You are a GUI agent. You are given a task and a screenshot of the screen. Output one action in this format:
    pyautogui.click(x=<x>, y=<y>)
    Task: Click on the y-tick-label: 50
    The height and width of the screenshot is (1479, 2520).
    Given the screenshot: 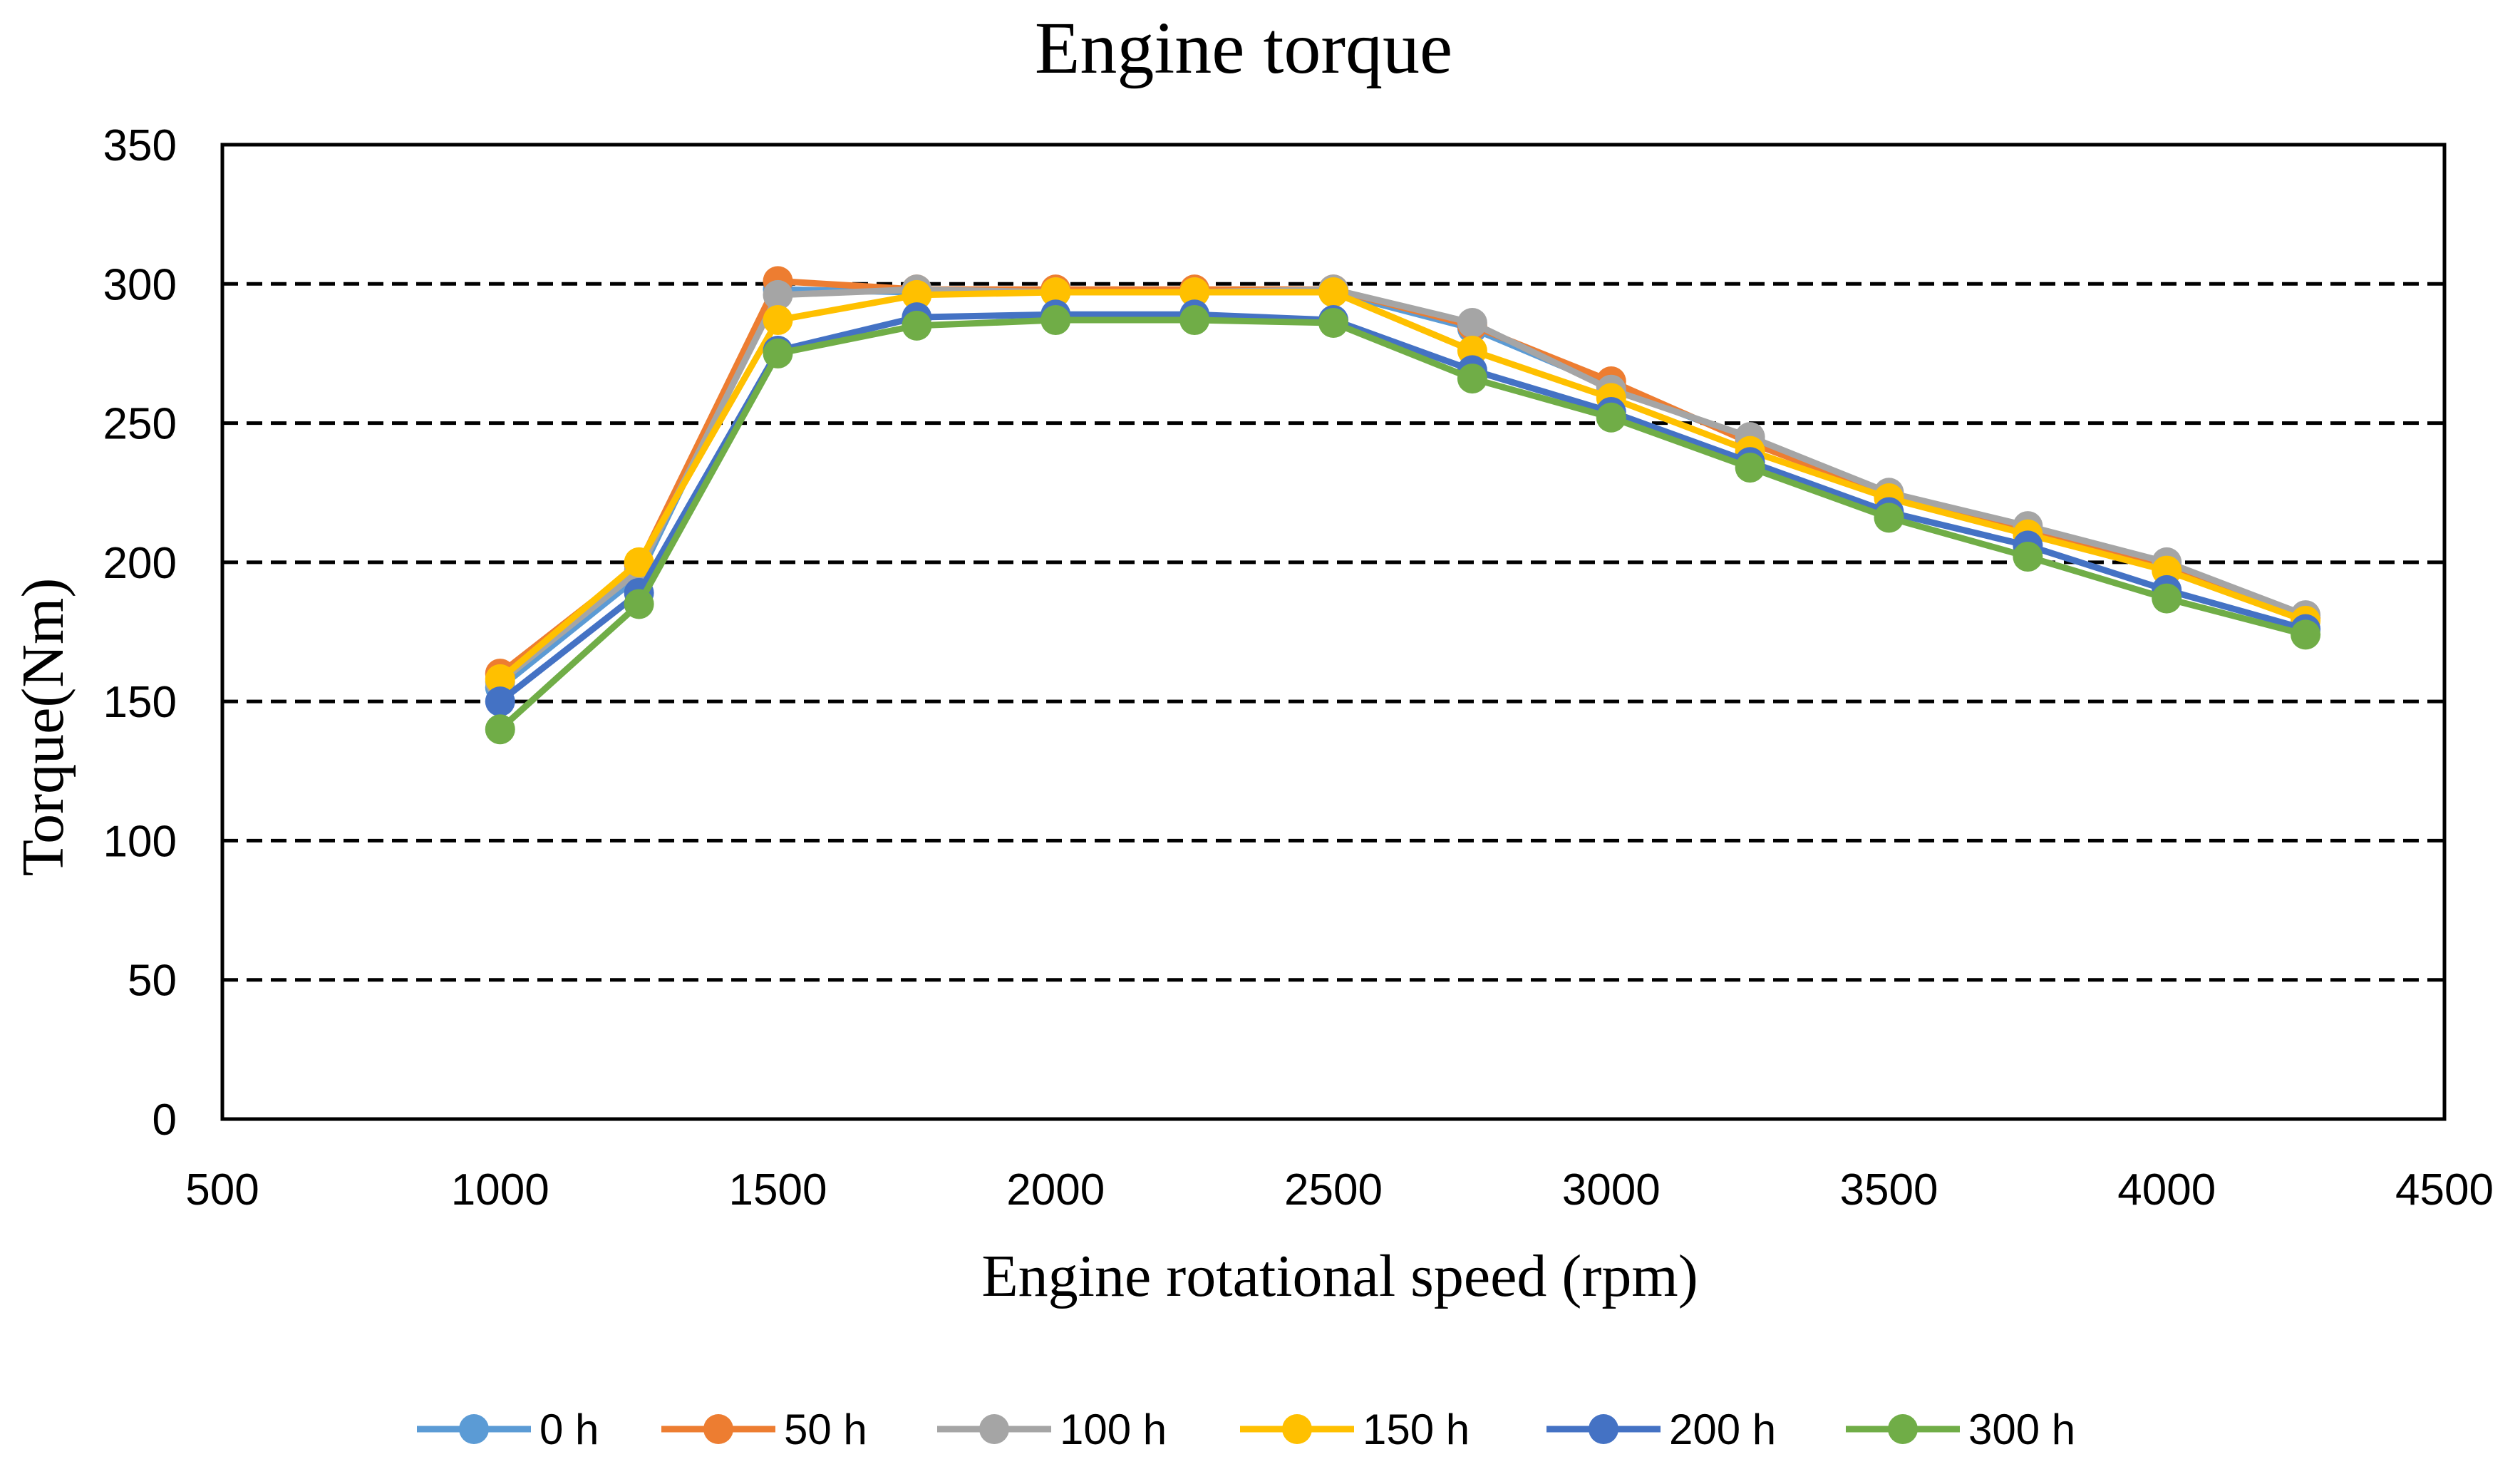 What is the action you would take?
    pyautogui.click(x=152, y=981)
    